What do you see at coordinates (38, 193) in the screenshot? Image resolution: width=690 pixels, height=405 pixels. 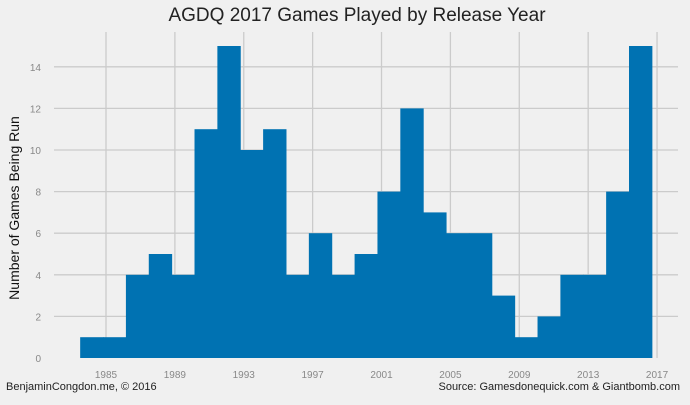 I see `y-tick-label: 8` at bounding box center [38, 193].